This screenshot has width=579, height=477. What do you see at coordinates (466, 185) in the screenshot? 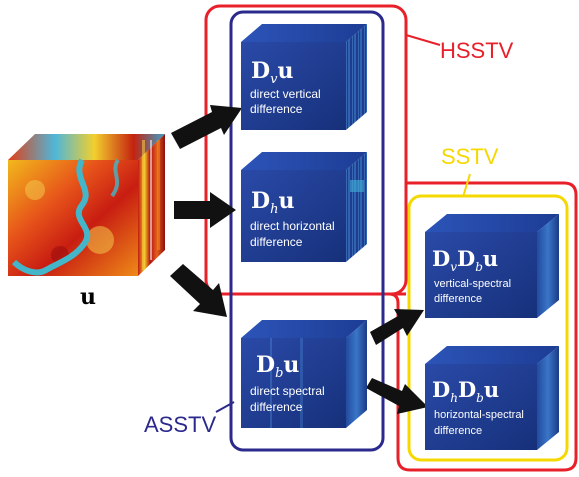
I see `sstv-leader-line` at bounding box center [466, 185].